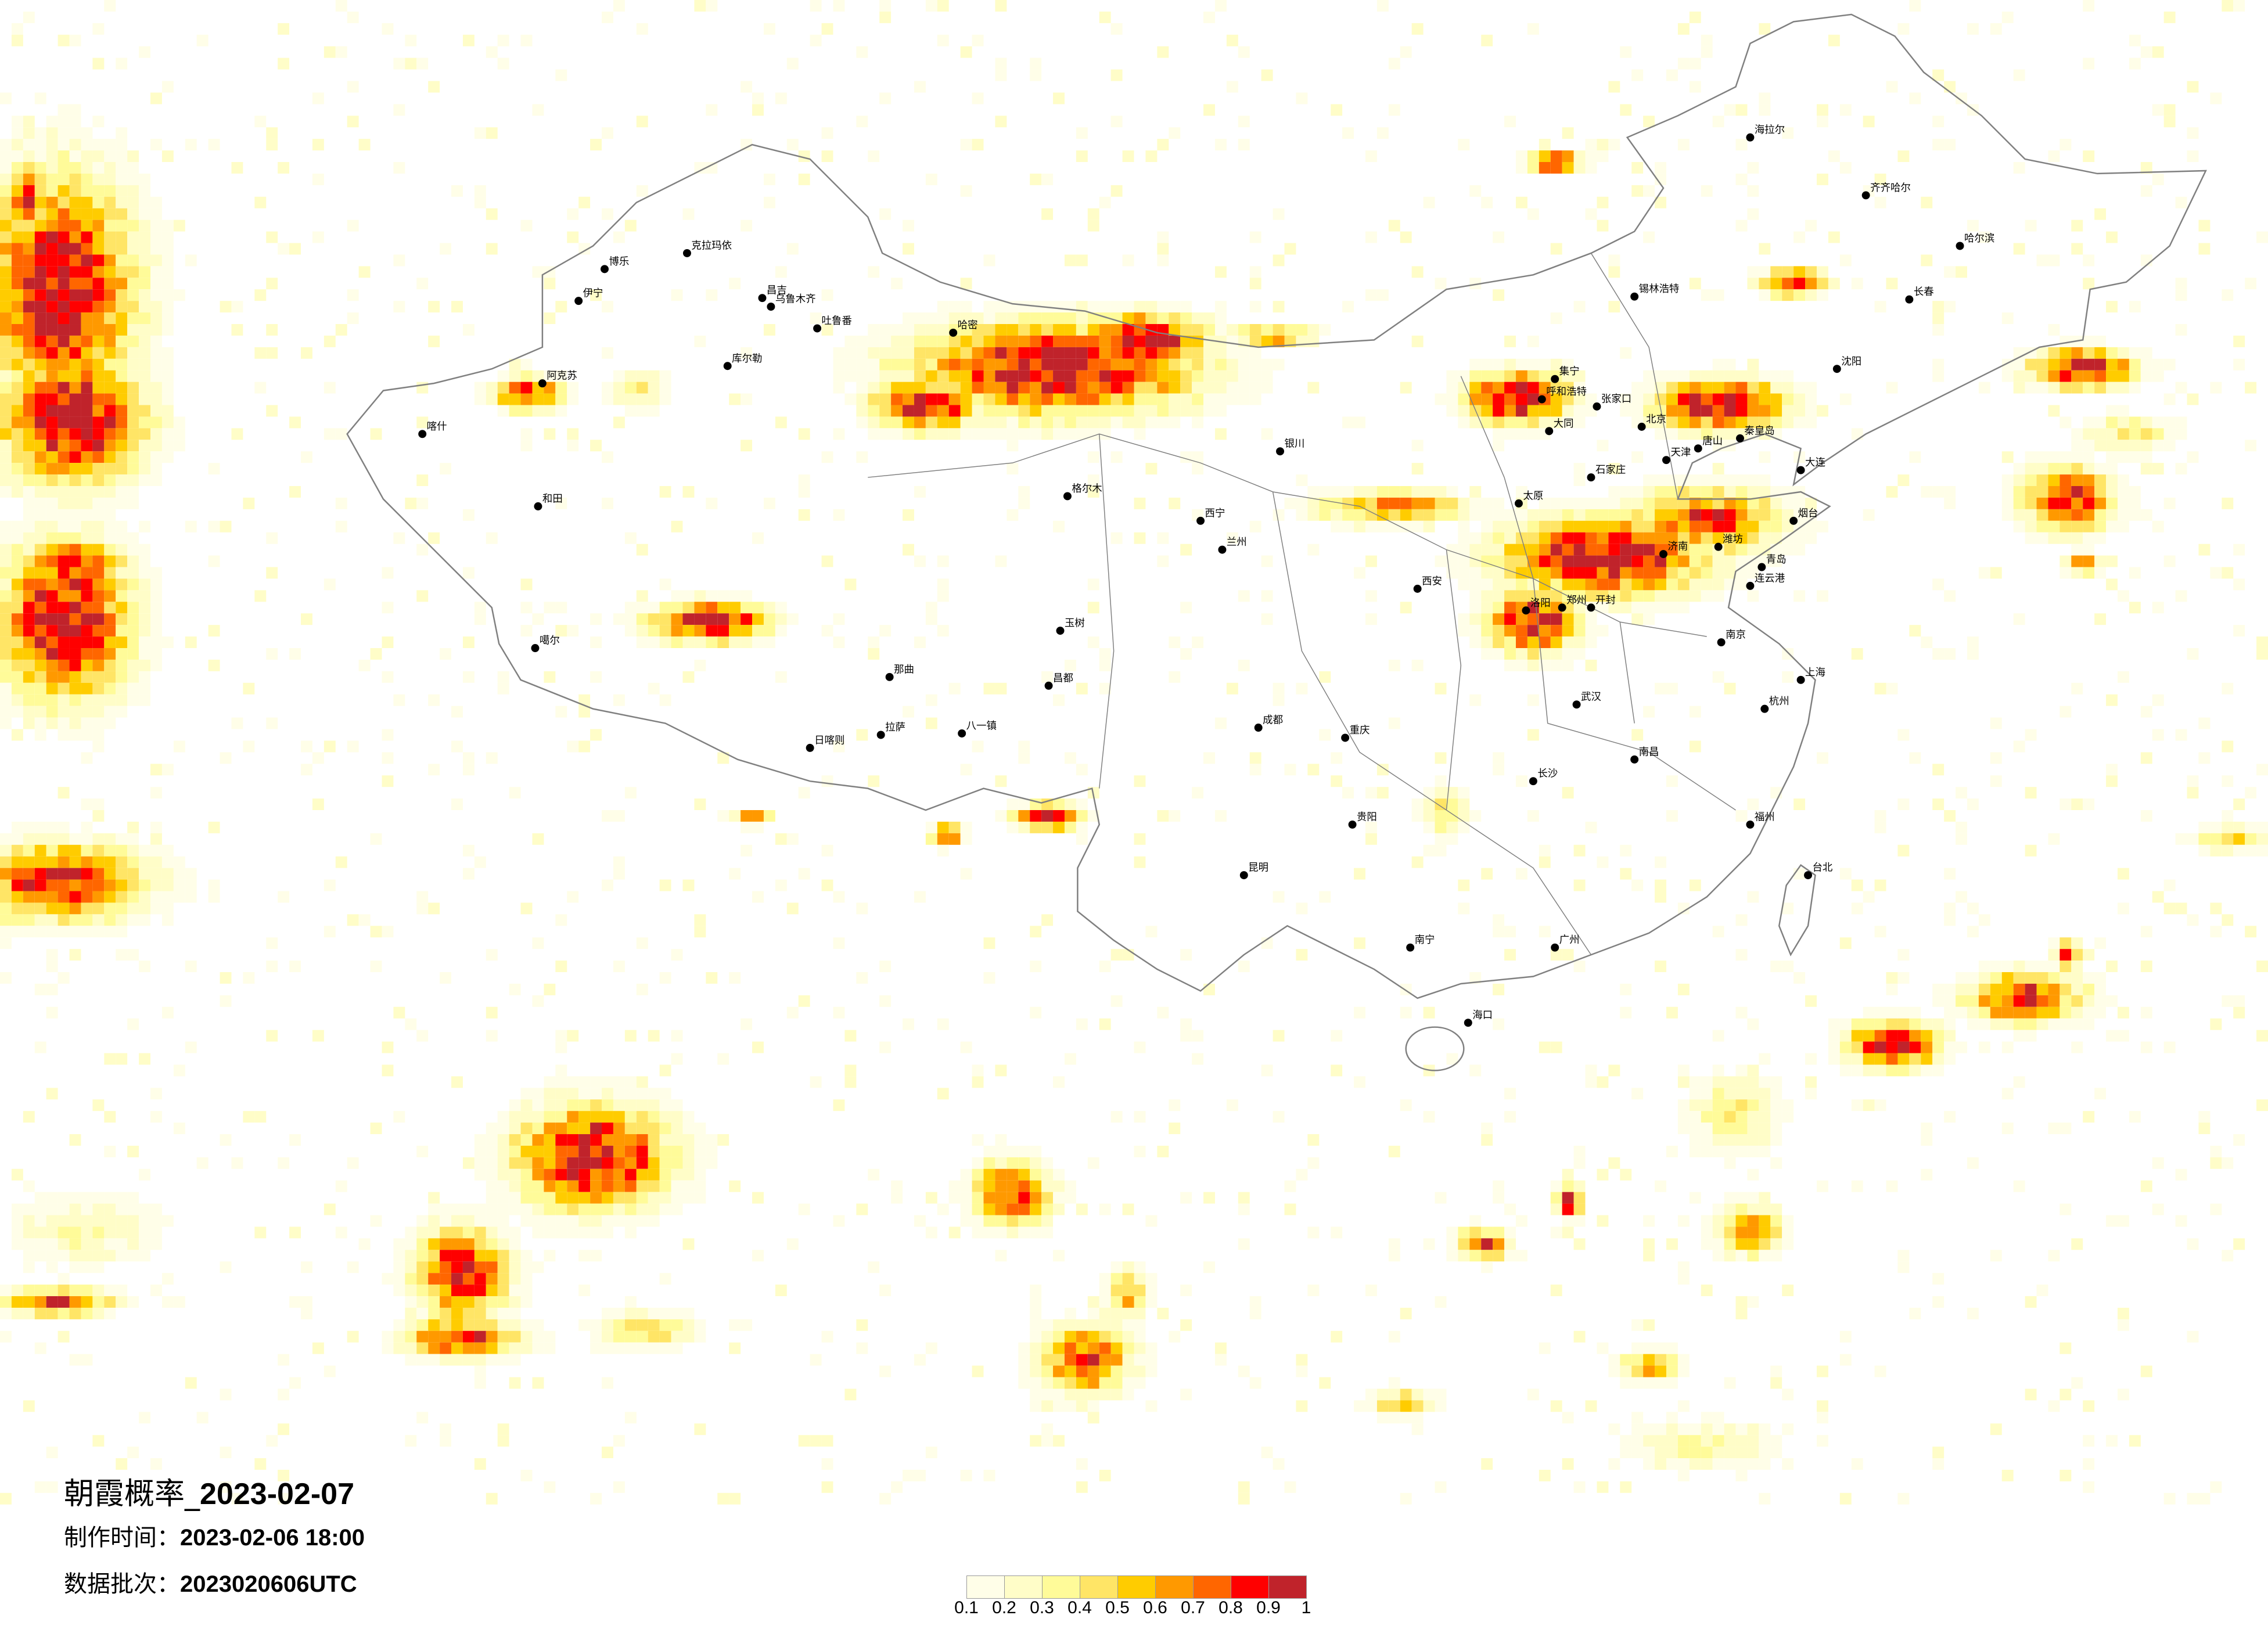  What do you see at coordinates (762, 298) in the screenshot?
I see `city-dot` at bounding box center [762, 298].